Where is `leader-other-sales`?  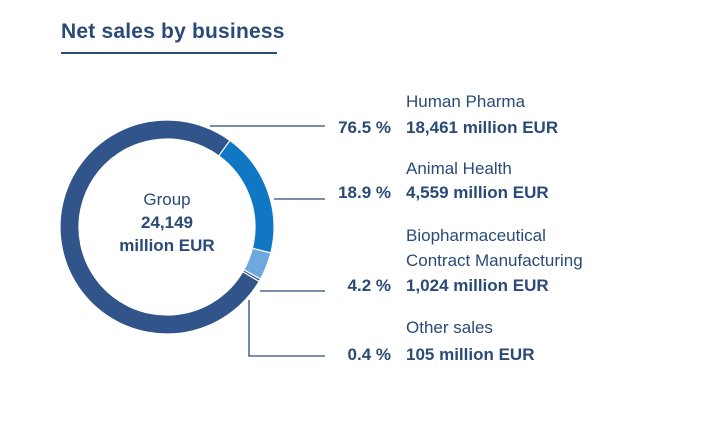 leader-other-sales is located at coordinates (286, 328).